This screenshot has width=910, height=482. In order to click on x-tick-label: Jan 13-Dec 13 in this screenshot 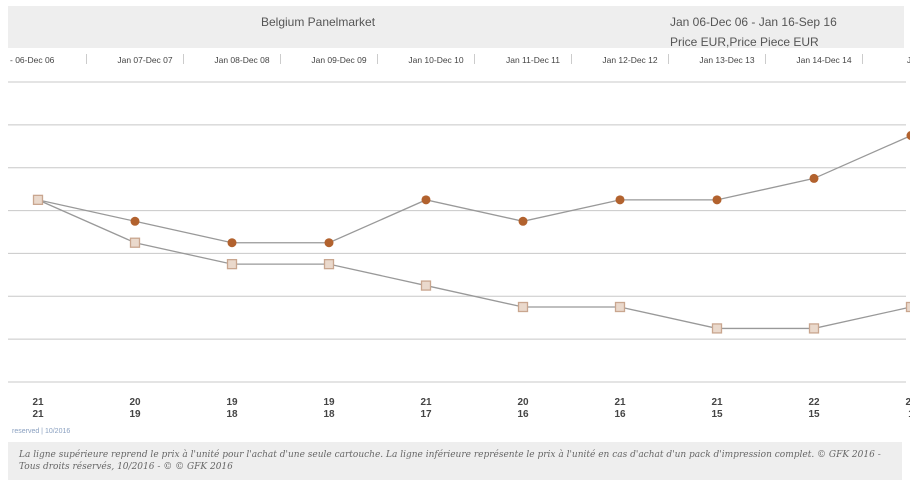, I will do `click(727, 60)`.